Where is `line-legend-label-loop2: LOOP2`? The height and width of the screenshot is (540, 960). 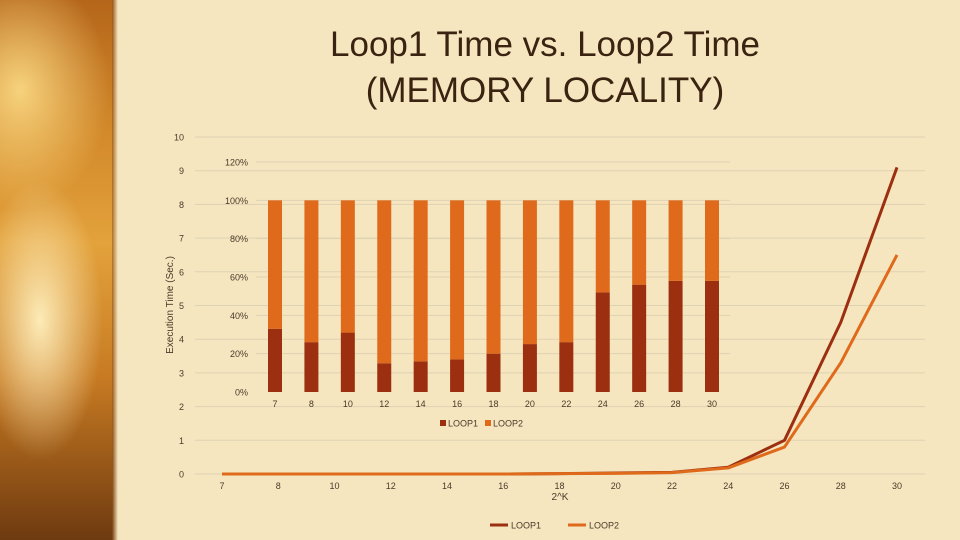
line-legend-label-loop2: LOOP2 is located at coordinates (604, 526).